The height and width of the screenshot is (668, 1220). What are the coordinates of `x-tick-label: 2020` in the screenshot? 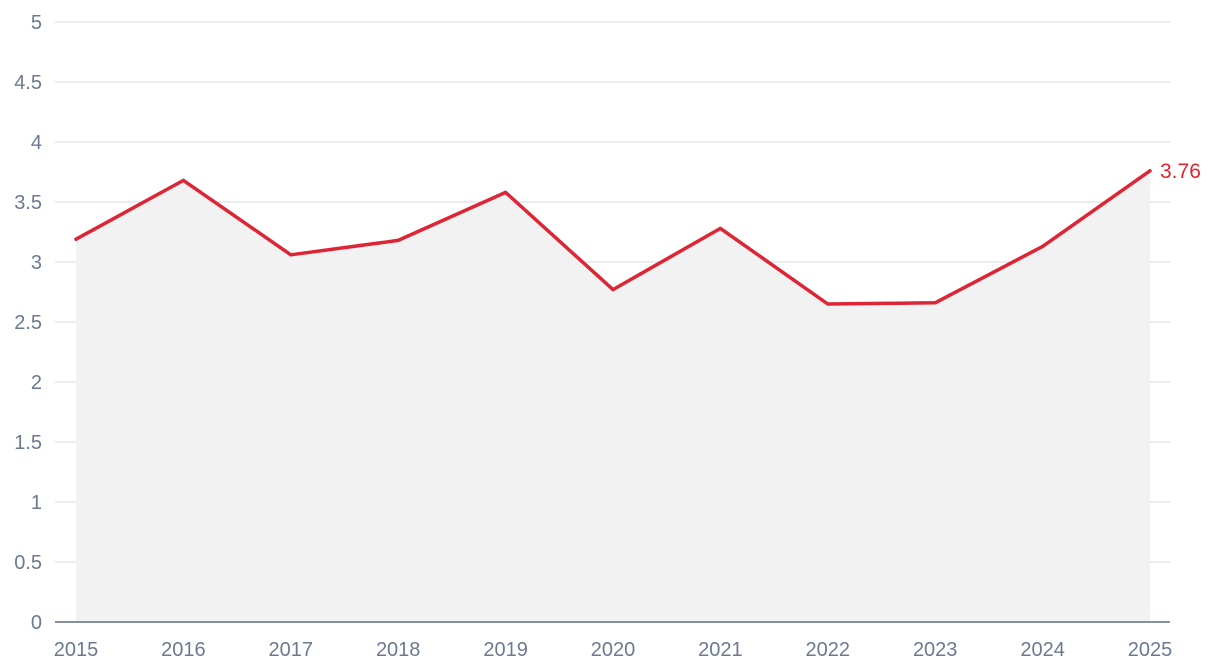 It's located at (613, 650).